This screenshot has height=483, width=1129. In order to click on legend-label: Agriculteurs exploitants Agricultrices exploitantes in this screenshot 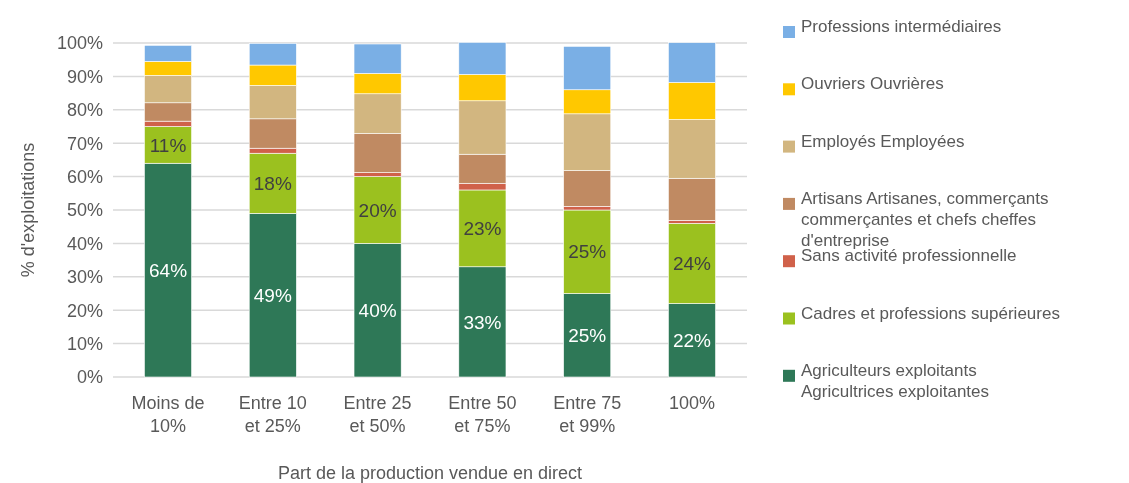, I will do `click(895, 380)`.